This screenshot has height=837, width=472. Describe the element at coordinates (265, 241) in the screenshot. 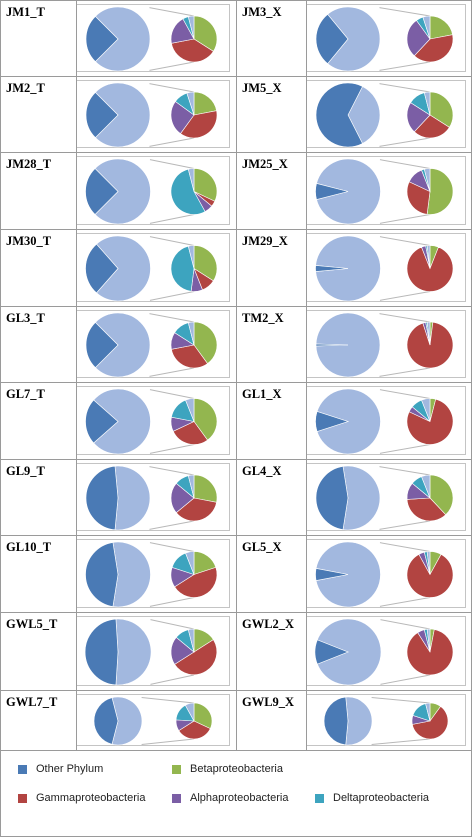

I see `sample-label-jm29-x: JM29_X` at that location.